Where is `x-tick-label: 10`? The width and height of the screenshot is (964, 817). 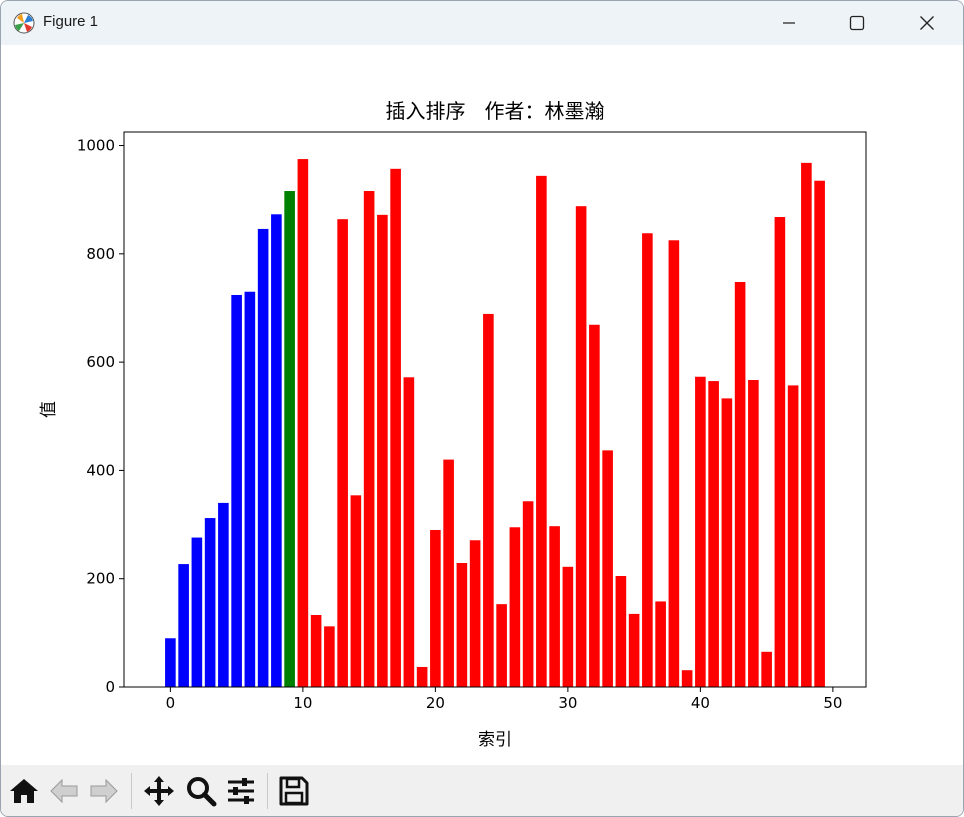 x-tick-label: 10 is located at coordinates (302, 703).